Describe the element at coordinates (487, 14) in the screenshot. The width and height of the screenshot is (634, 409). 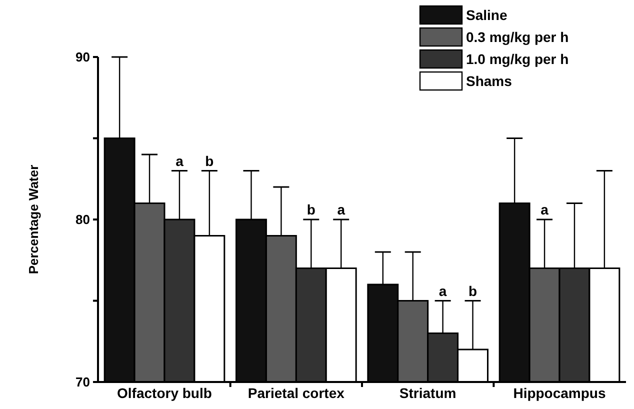
I see `legend-label: Saline` at that location.